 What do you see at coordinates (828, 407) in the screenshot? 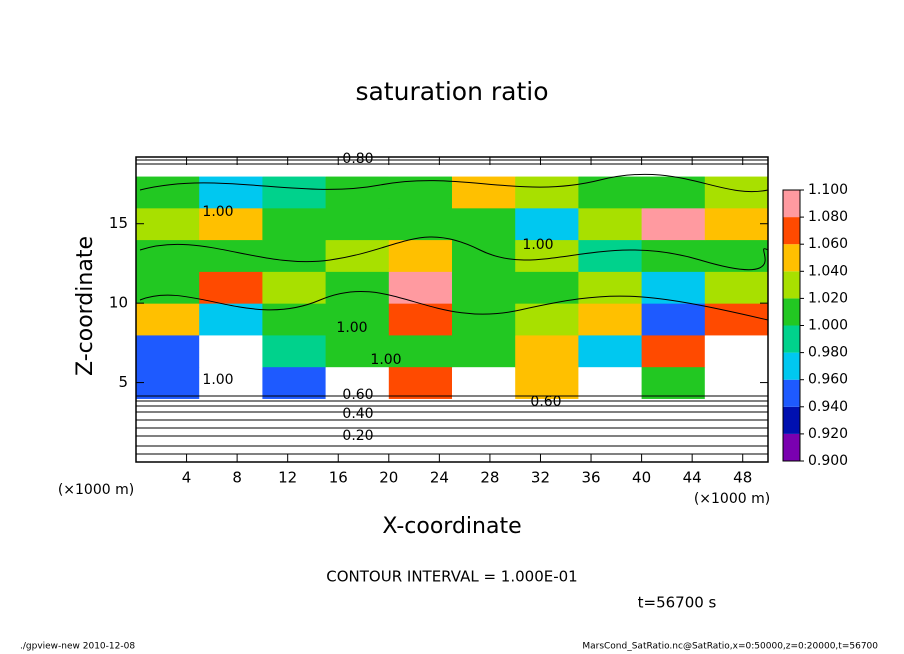
I see `colorbar-tick-label: 0.940` at bounding box center [828, 407].